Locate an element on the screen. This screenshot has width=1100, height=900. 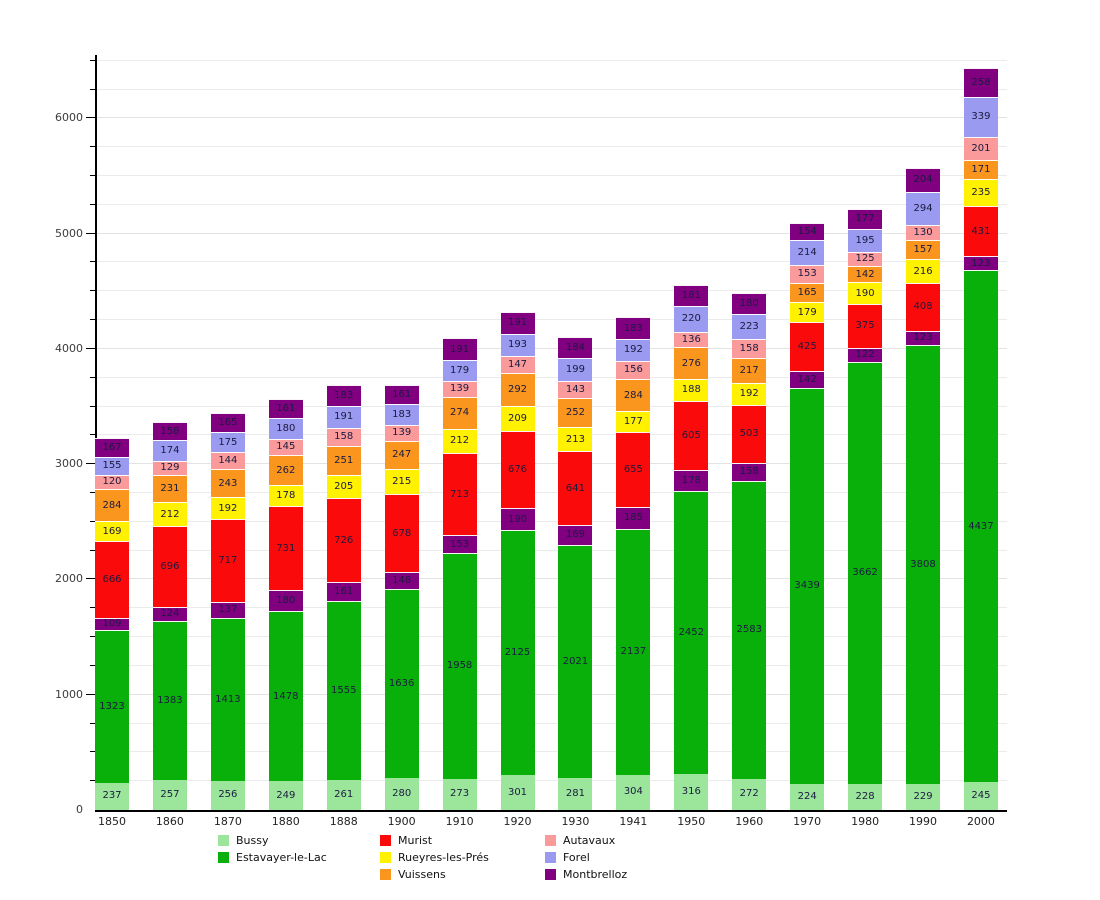
segment-value-label: 272 is located at coordinates (749, 794).